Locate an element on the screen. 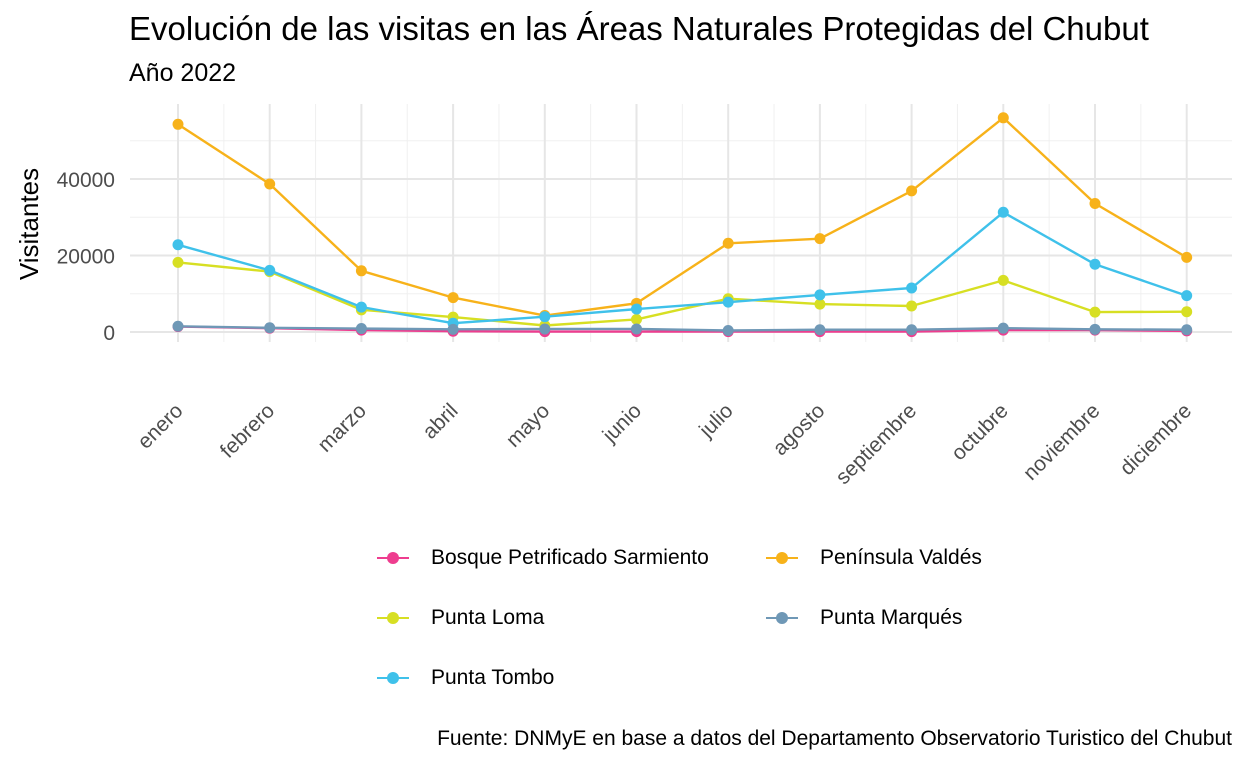 Image resolution: width=1248 pixels, height=768 pixels. data-point-punta-tombo-julio is located at coordinates (728, 302).